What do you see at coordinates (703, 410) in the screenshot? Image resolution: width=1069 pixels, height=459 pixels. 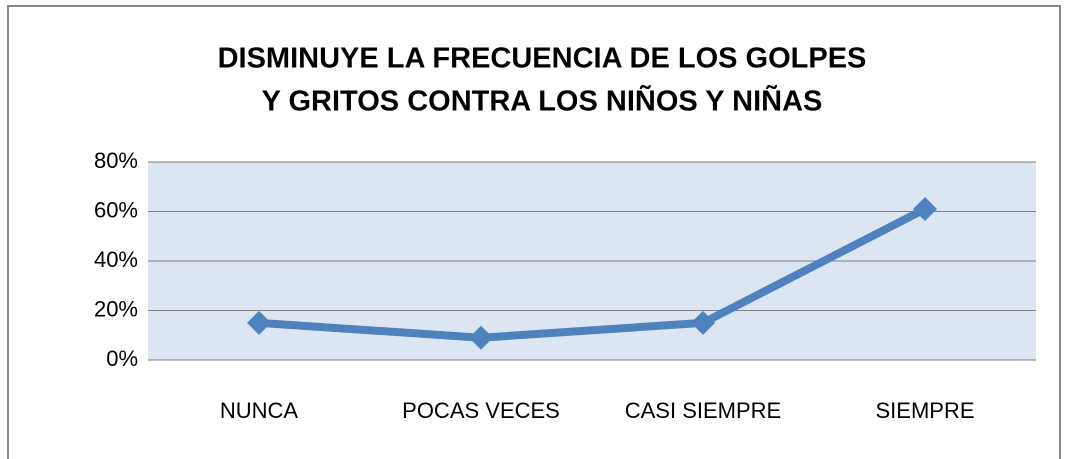 I see `x-tick-label: CASI SIEMPRE` at bounding box center [703, 410].